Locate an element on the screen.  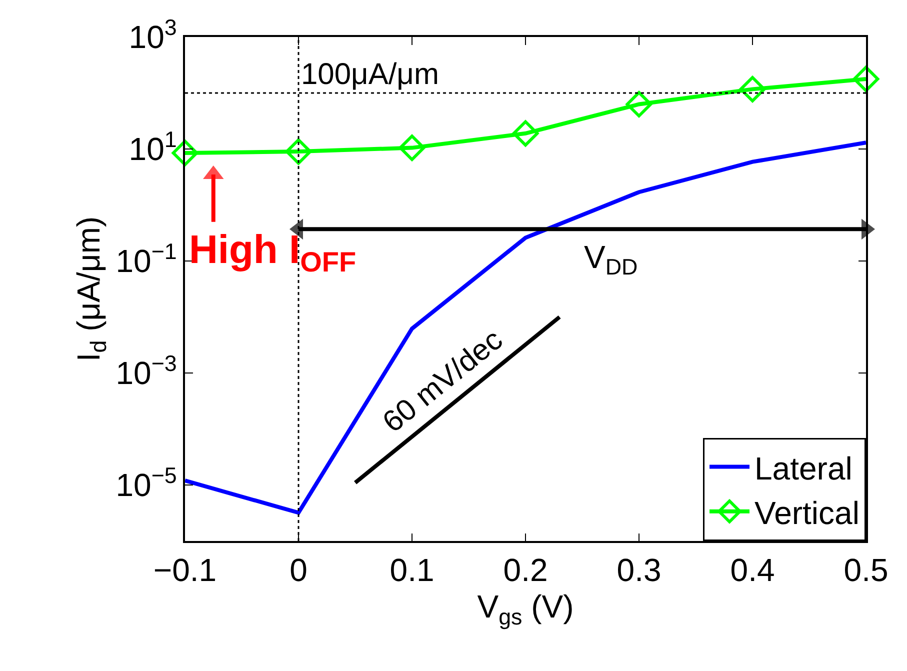
y-tick-label: 10$^{−5}$ is located at coordinates (146, 483).